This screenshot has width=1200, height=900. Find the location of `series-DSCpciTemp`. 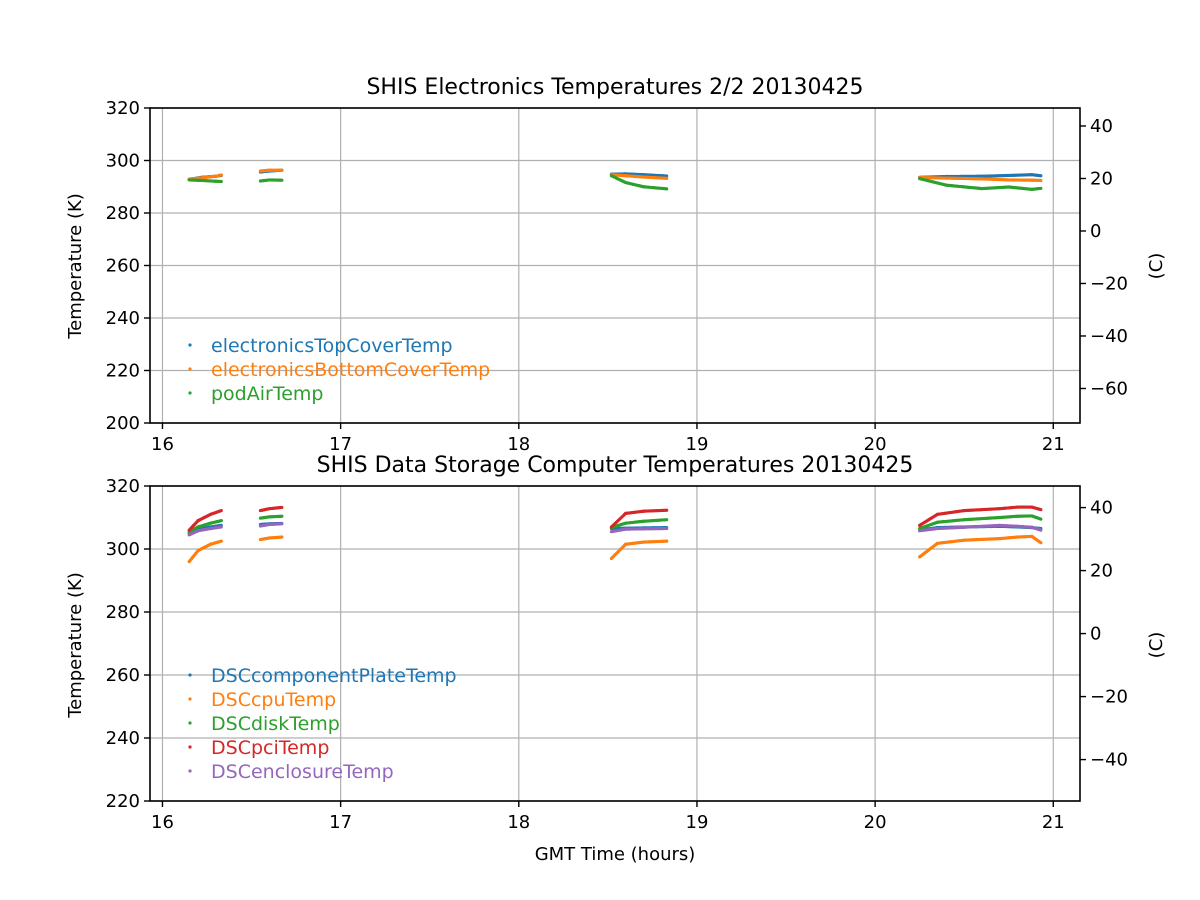

series-DSCpciTemp is located at coordinates (615, 518).